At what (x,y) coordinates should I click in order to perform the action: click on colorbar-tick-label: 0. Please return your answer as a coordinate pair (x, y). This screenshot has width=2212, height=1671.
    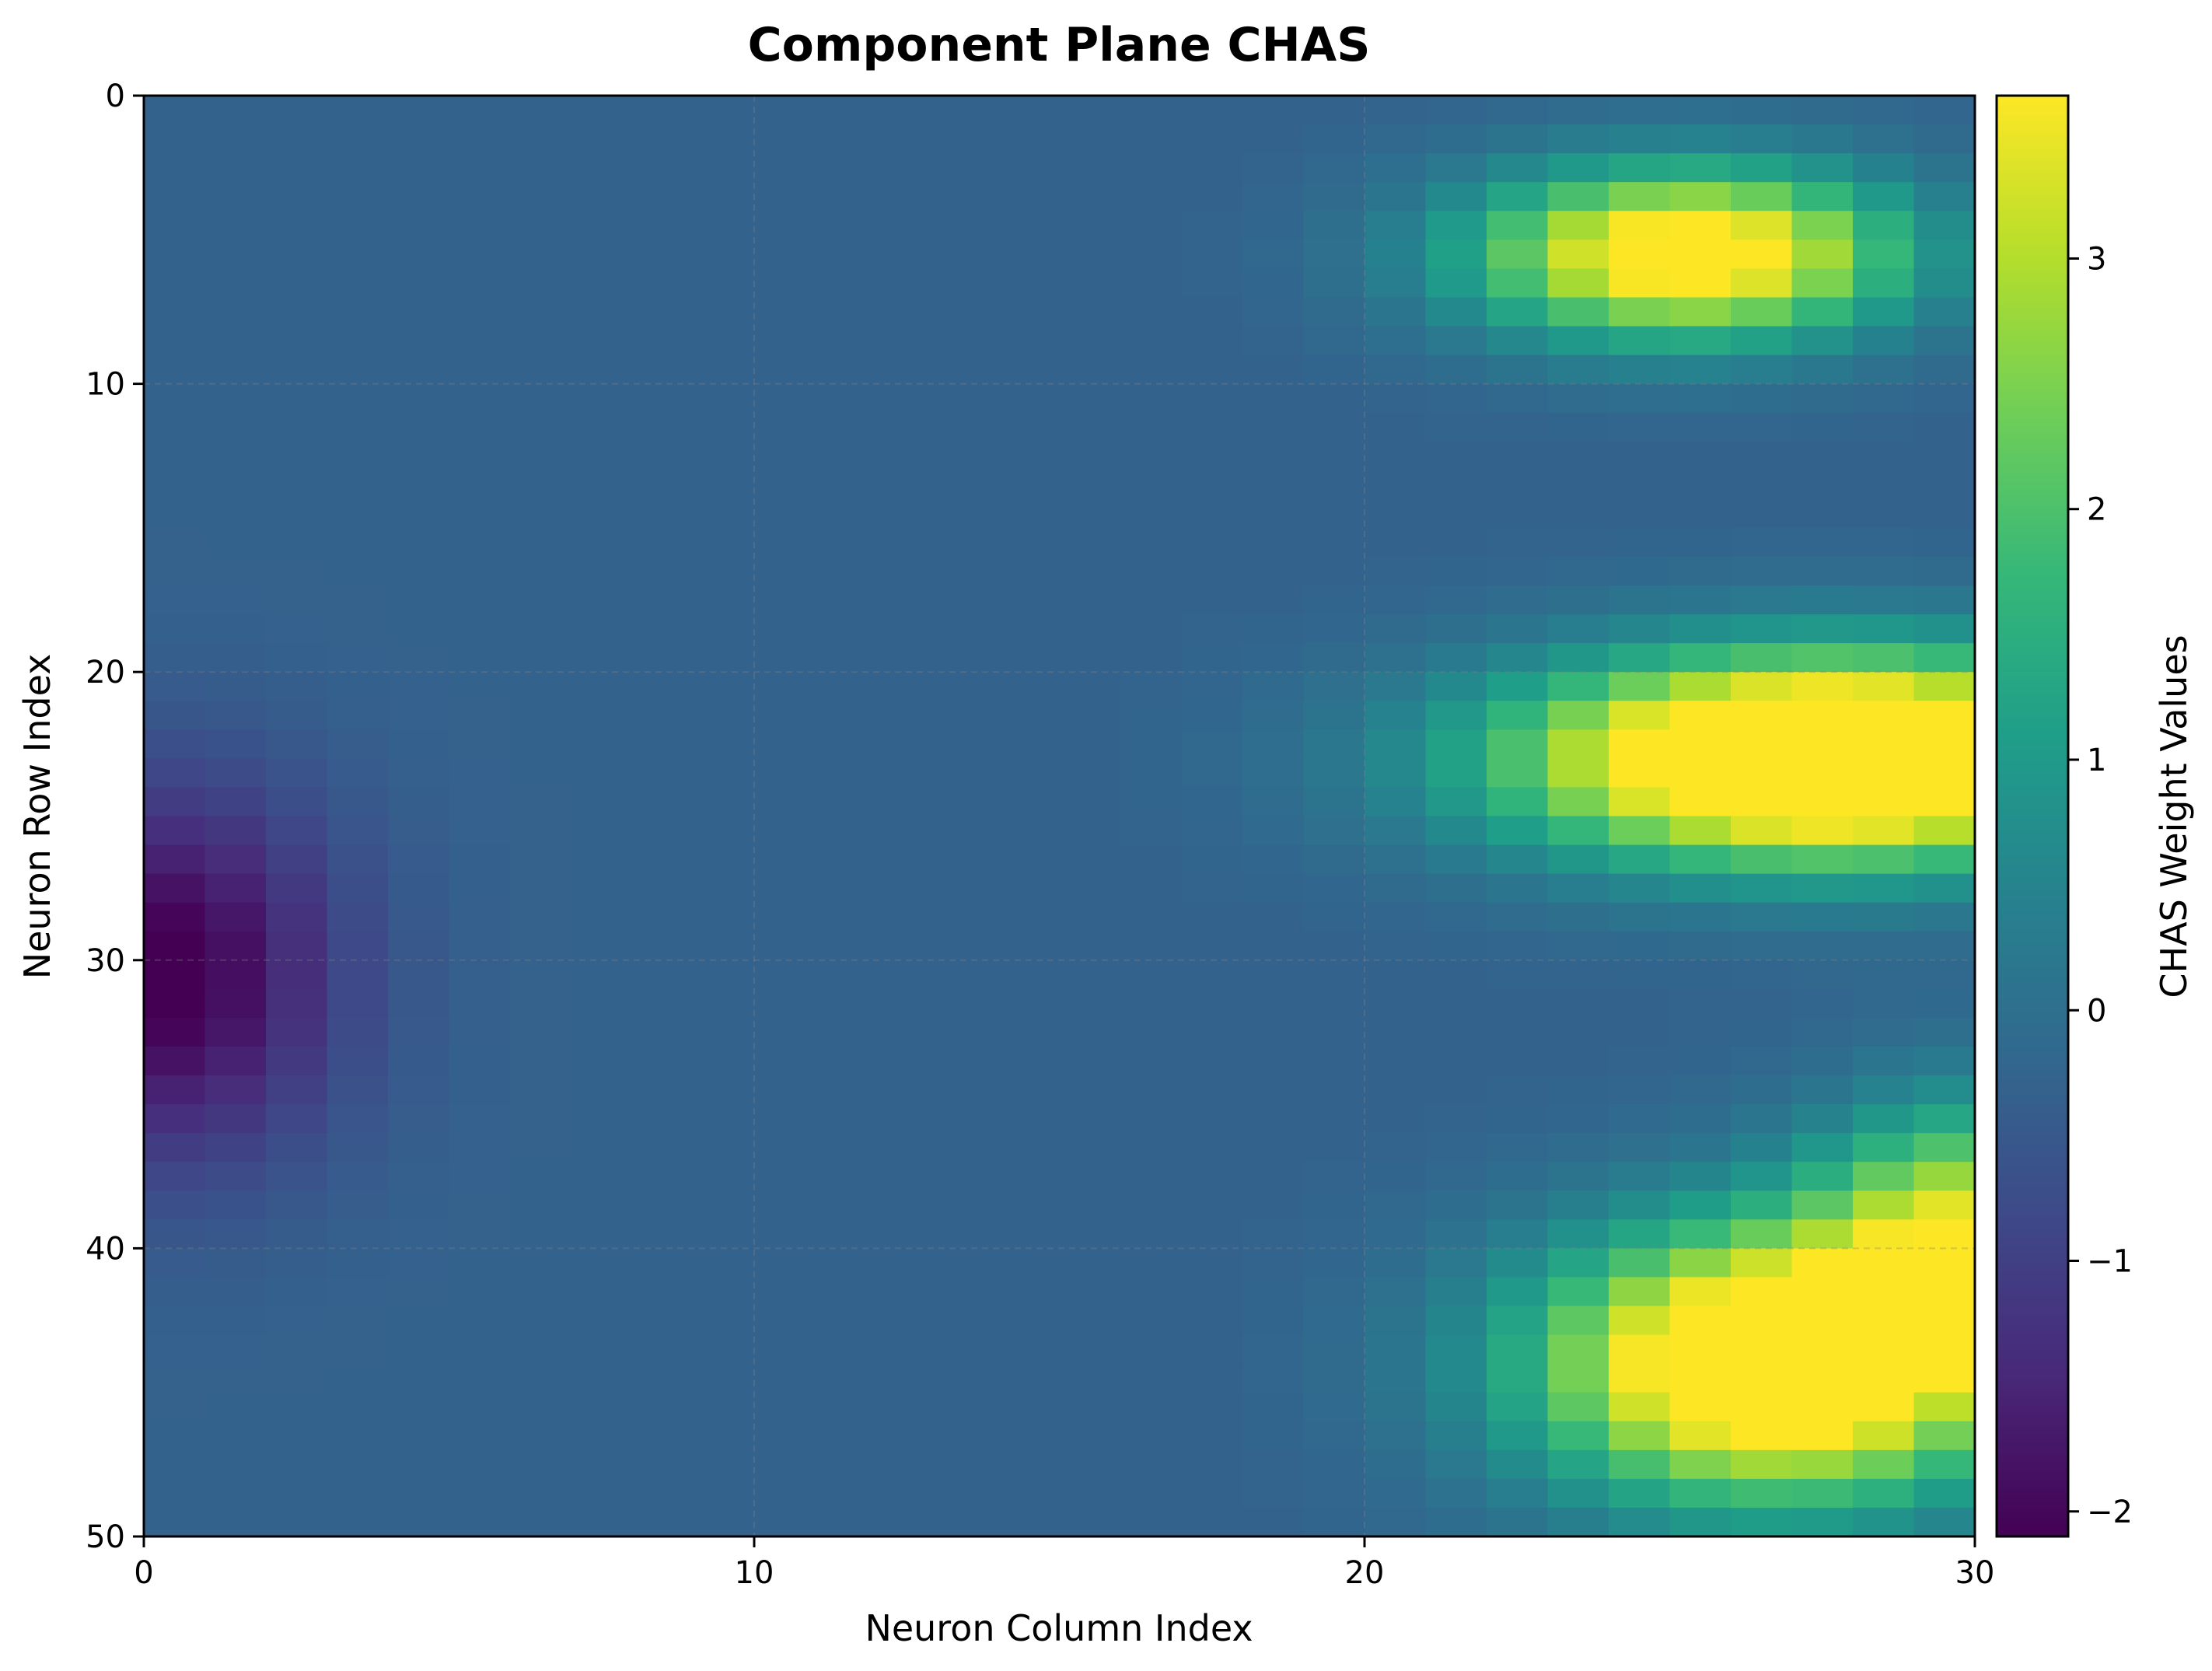
    Looking at the image, I should click on (2096, 1011).